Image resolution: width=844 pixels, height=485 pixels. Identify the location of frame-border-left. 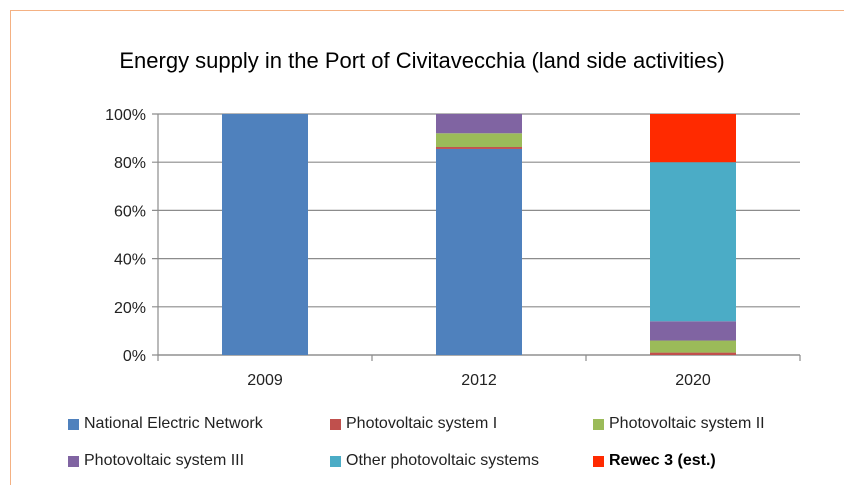
(10, 247).